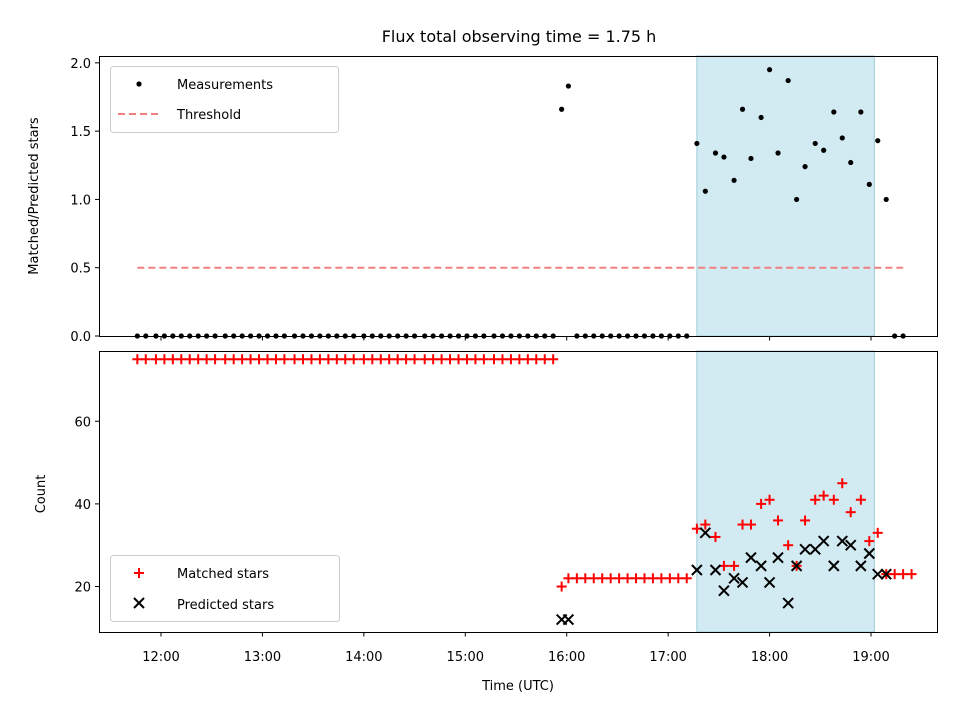  Describe the element at coordinates (80, 200) in the screenshot. I see `y-tick-label: 1.0` at that location.